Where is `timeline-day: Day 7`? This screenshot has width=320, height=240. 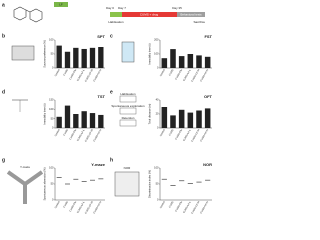
timeline-day: Day 7 is located at coordinates (122, 8).